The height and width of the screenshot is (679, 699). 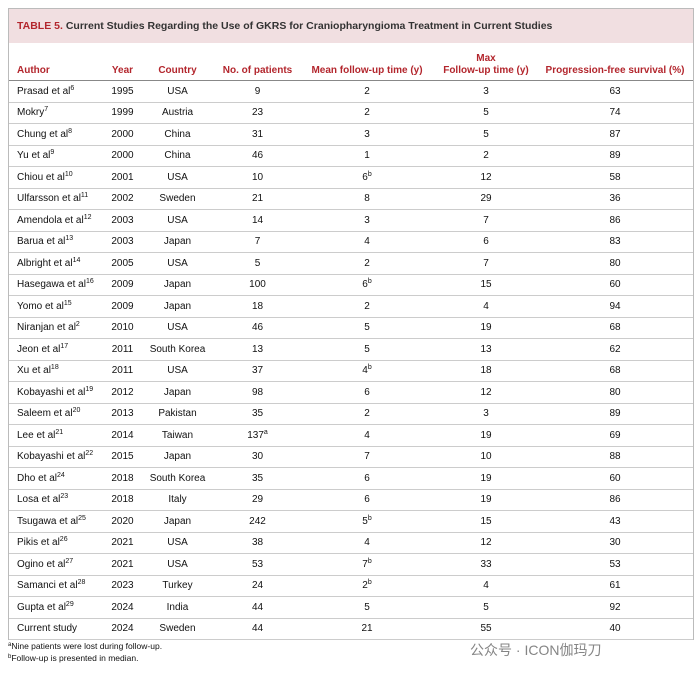 What do you see at coordinates (615, 91) in the screenshot?
I see `table-cell: 63` at bounding box center [615, 91].